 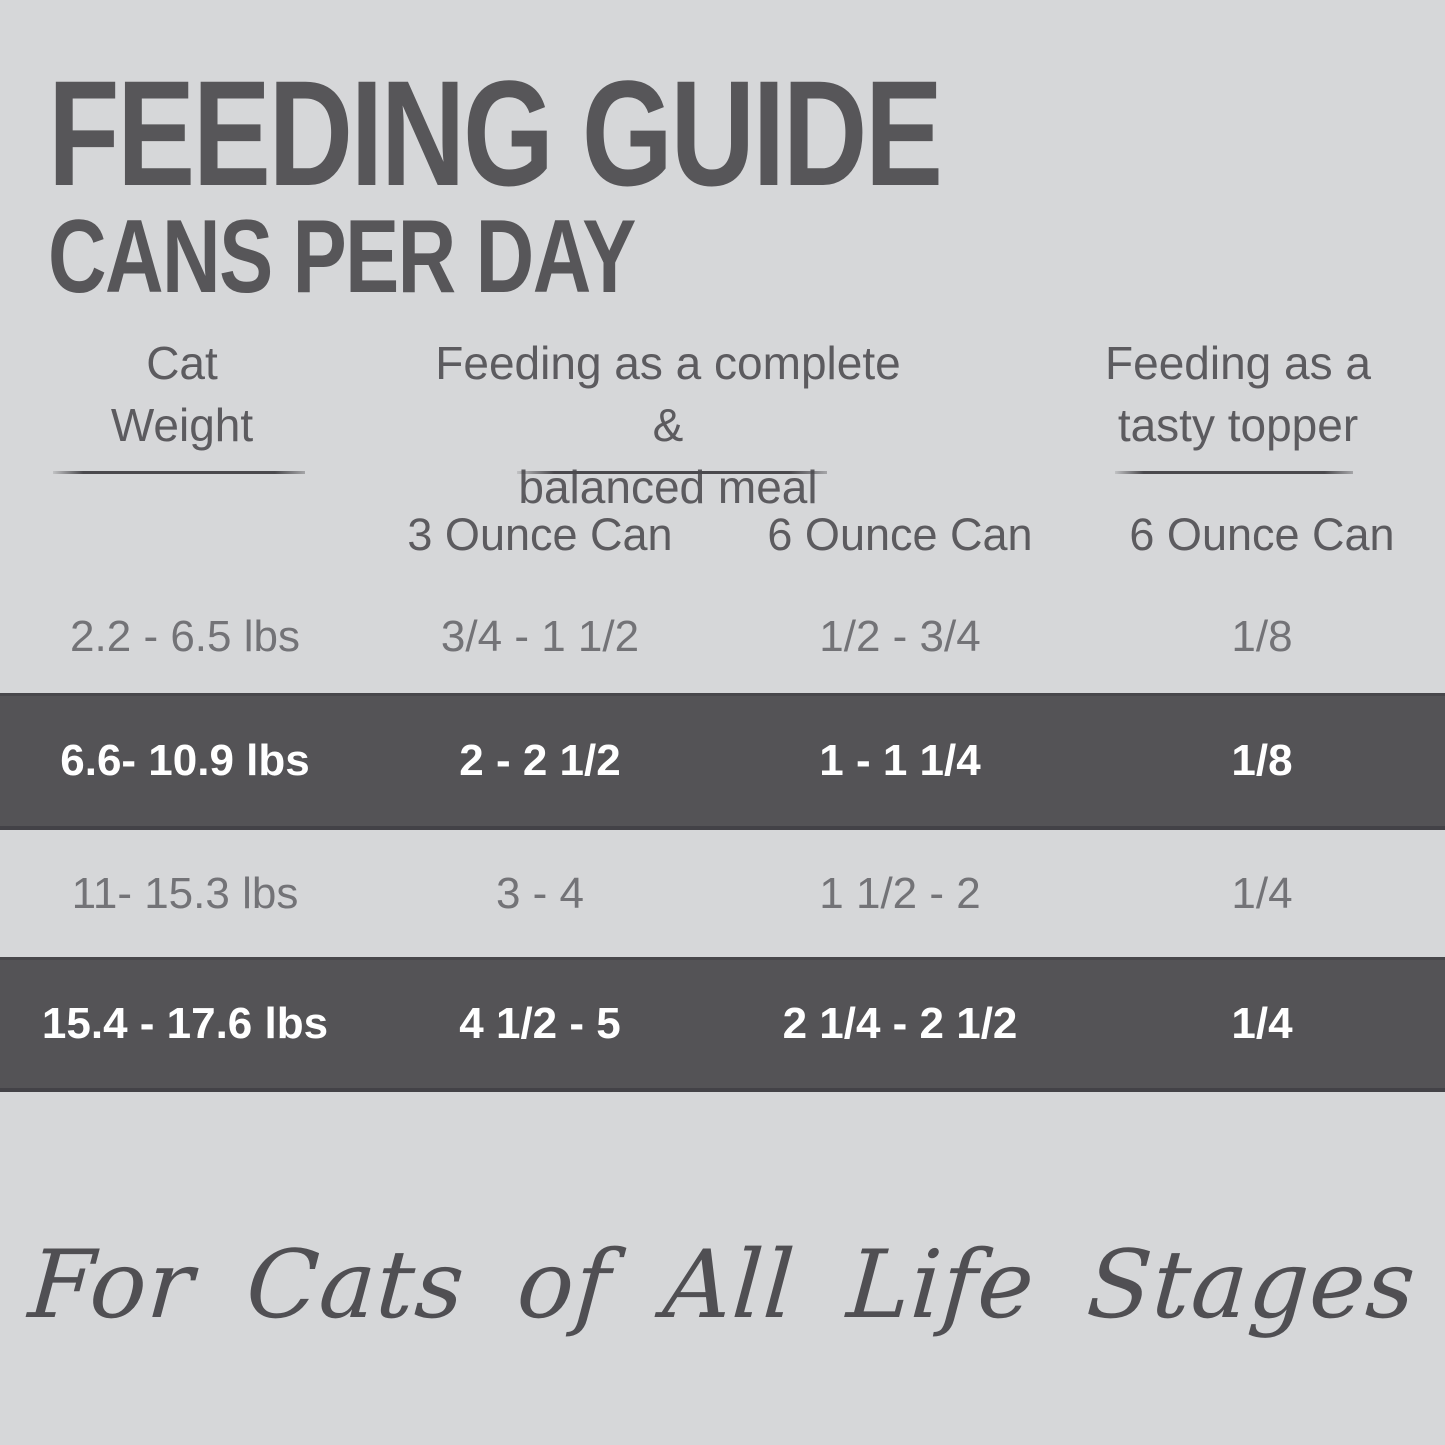 What do you see at coordinates (1234, 472) in the screenshot?
I see `header-underline-tasty-topper` at bounding box center [1234, 472].